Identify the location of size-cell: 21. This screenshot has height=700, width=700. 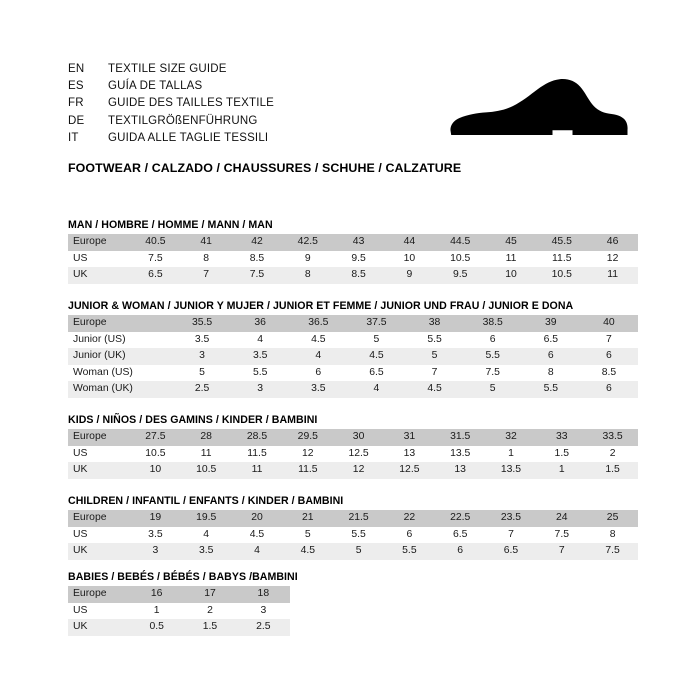
(308, 518).